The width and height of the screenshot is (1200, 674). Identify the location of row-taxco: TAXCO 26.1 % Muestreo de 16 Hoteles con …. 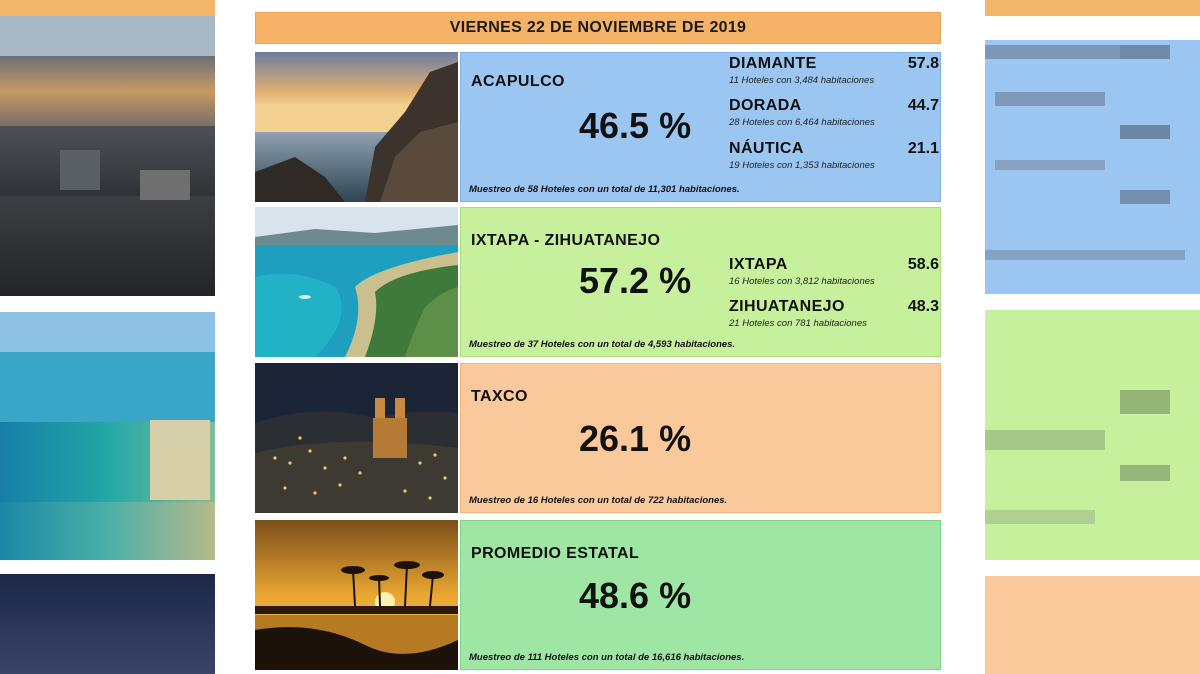
(598, 438).